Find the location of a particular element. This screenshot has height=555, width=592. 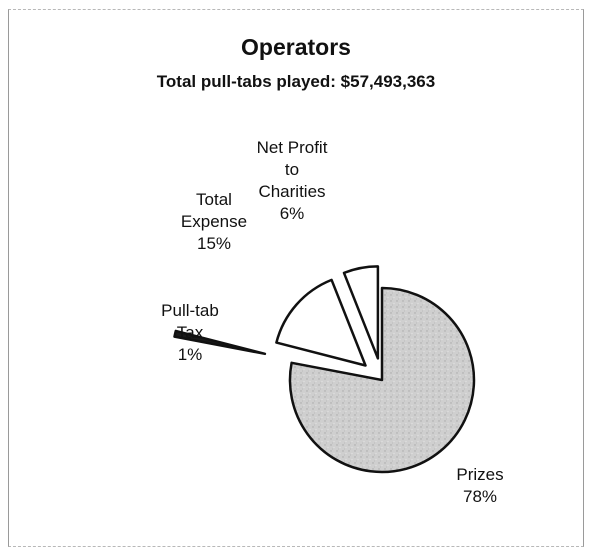

pie-slice-pull-tab-tax is located at coordinates (220, 342).